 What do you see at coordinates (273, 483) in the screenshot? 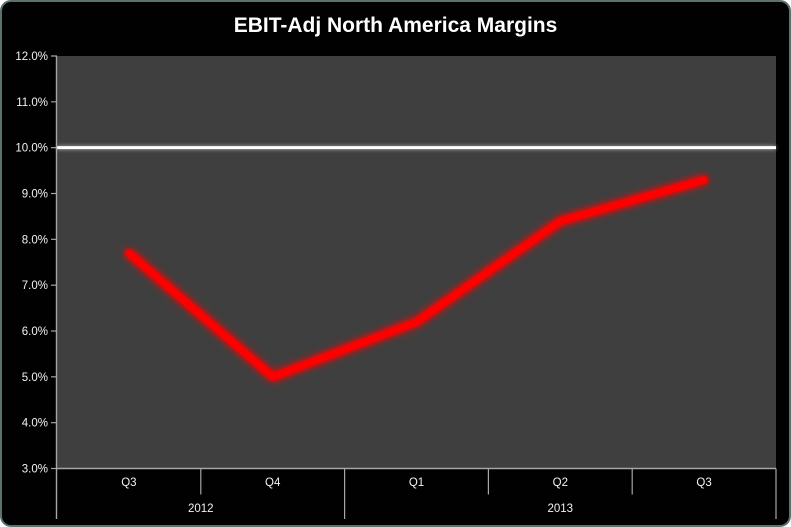
I see `x-axis-quarter-label: Q4` at bounding box center [273, 483].